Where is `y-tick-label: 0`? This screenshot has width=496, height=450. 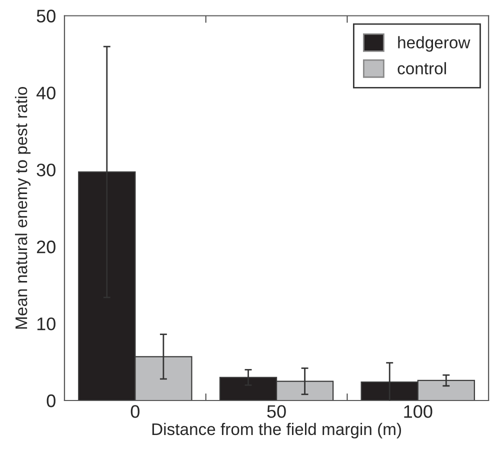 y-tick-label: 0 is located at coordinates (51, 401).